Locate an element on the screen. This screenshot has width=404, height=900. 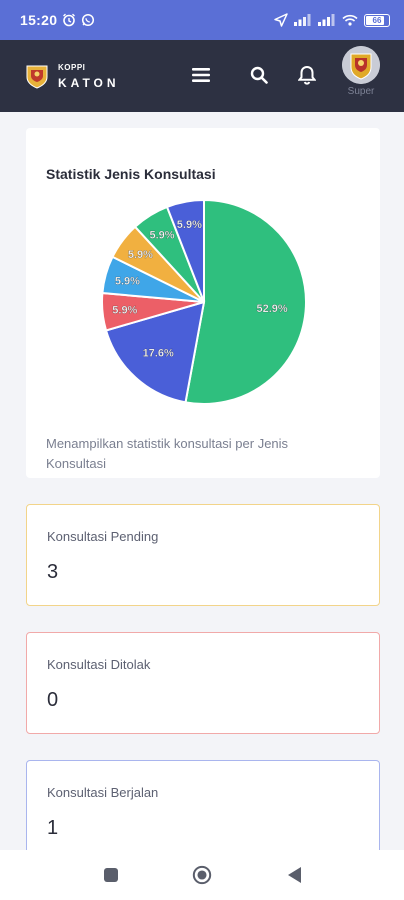
stat-value-pending: 3 is located at coordinates (53, 572).